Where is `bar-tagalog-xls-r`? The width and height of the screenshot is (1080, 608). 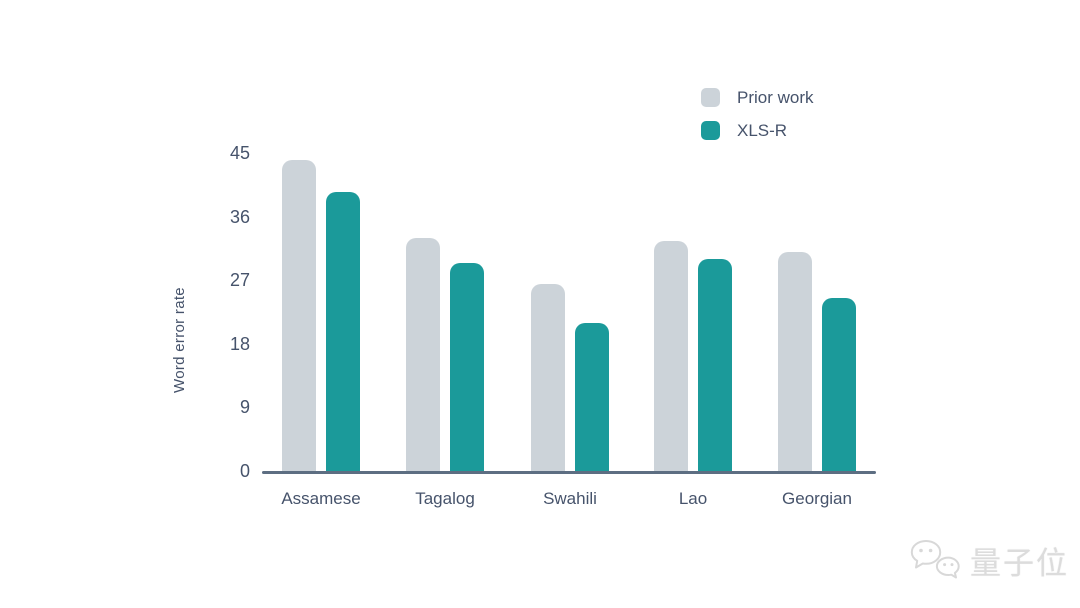
bar-tagalog-xls-r is located at coordinates (467, 366).